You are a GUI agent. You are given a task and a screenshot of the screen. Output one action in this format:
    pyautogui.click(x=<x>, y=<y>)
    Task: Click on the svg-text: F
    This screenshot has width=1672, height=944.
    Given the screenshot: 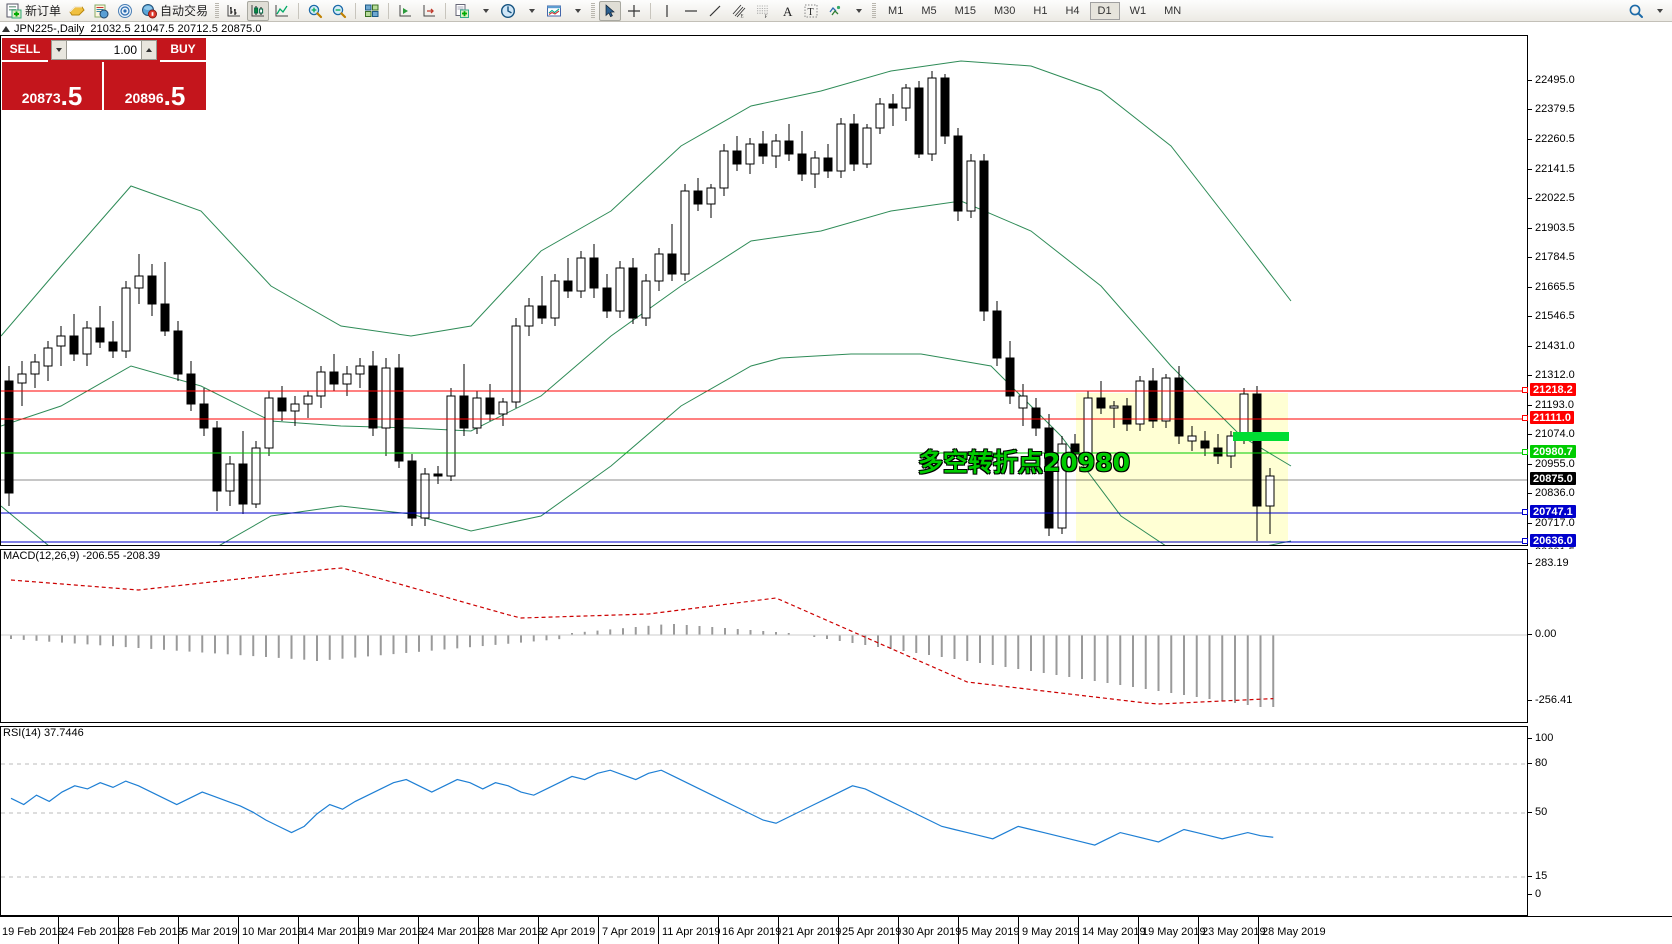 What is the action you would take?
    pyautogui.click(x=766, y=17)
    